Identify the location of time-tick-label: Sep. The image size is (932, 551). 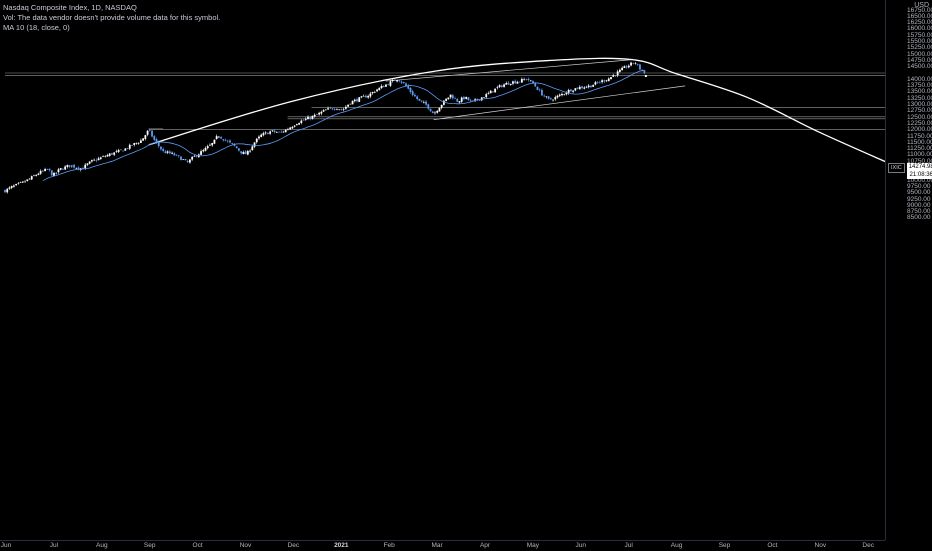
(724, 545).